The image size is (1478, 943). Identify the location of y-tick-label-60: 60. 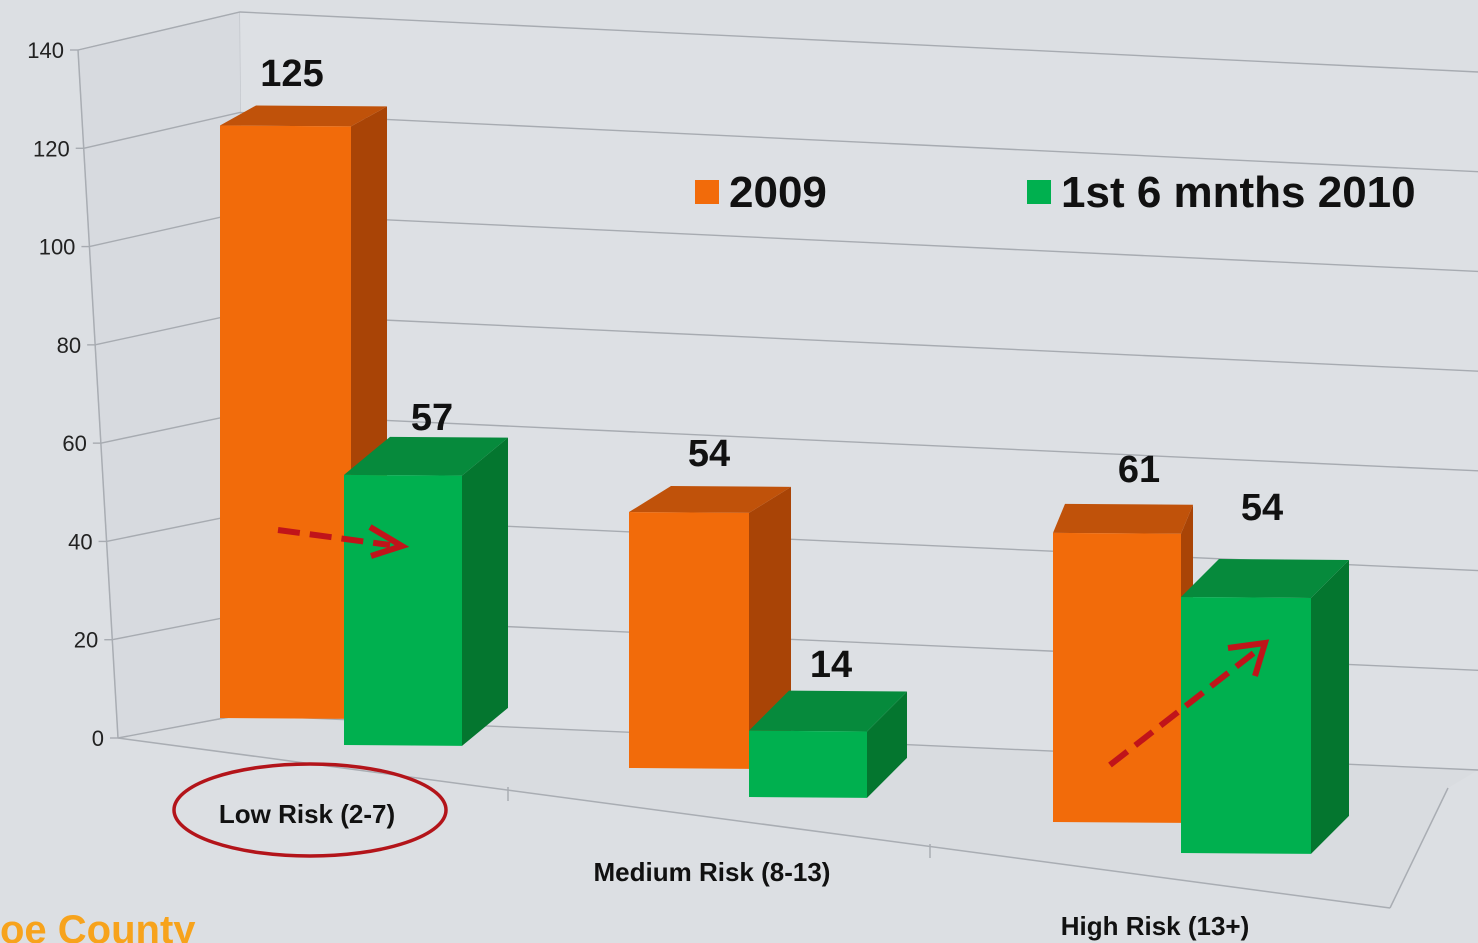
(74, 443).